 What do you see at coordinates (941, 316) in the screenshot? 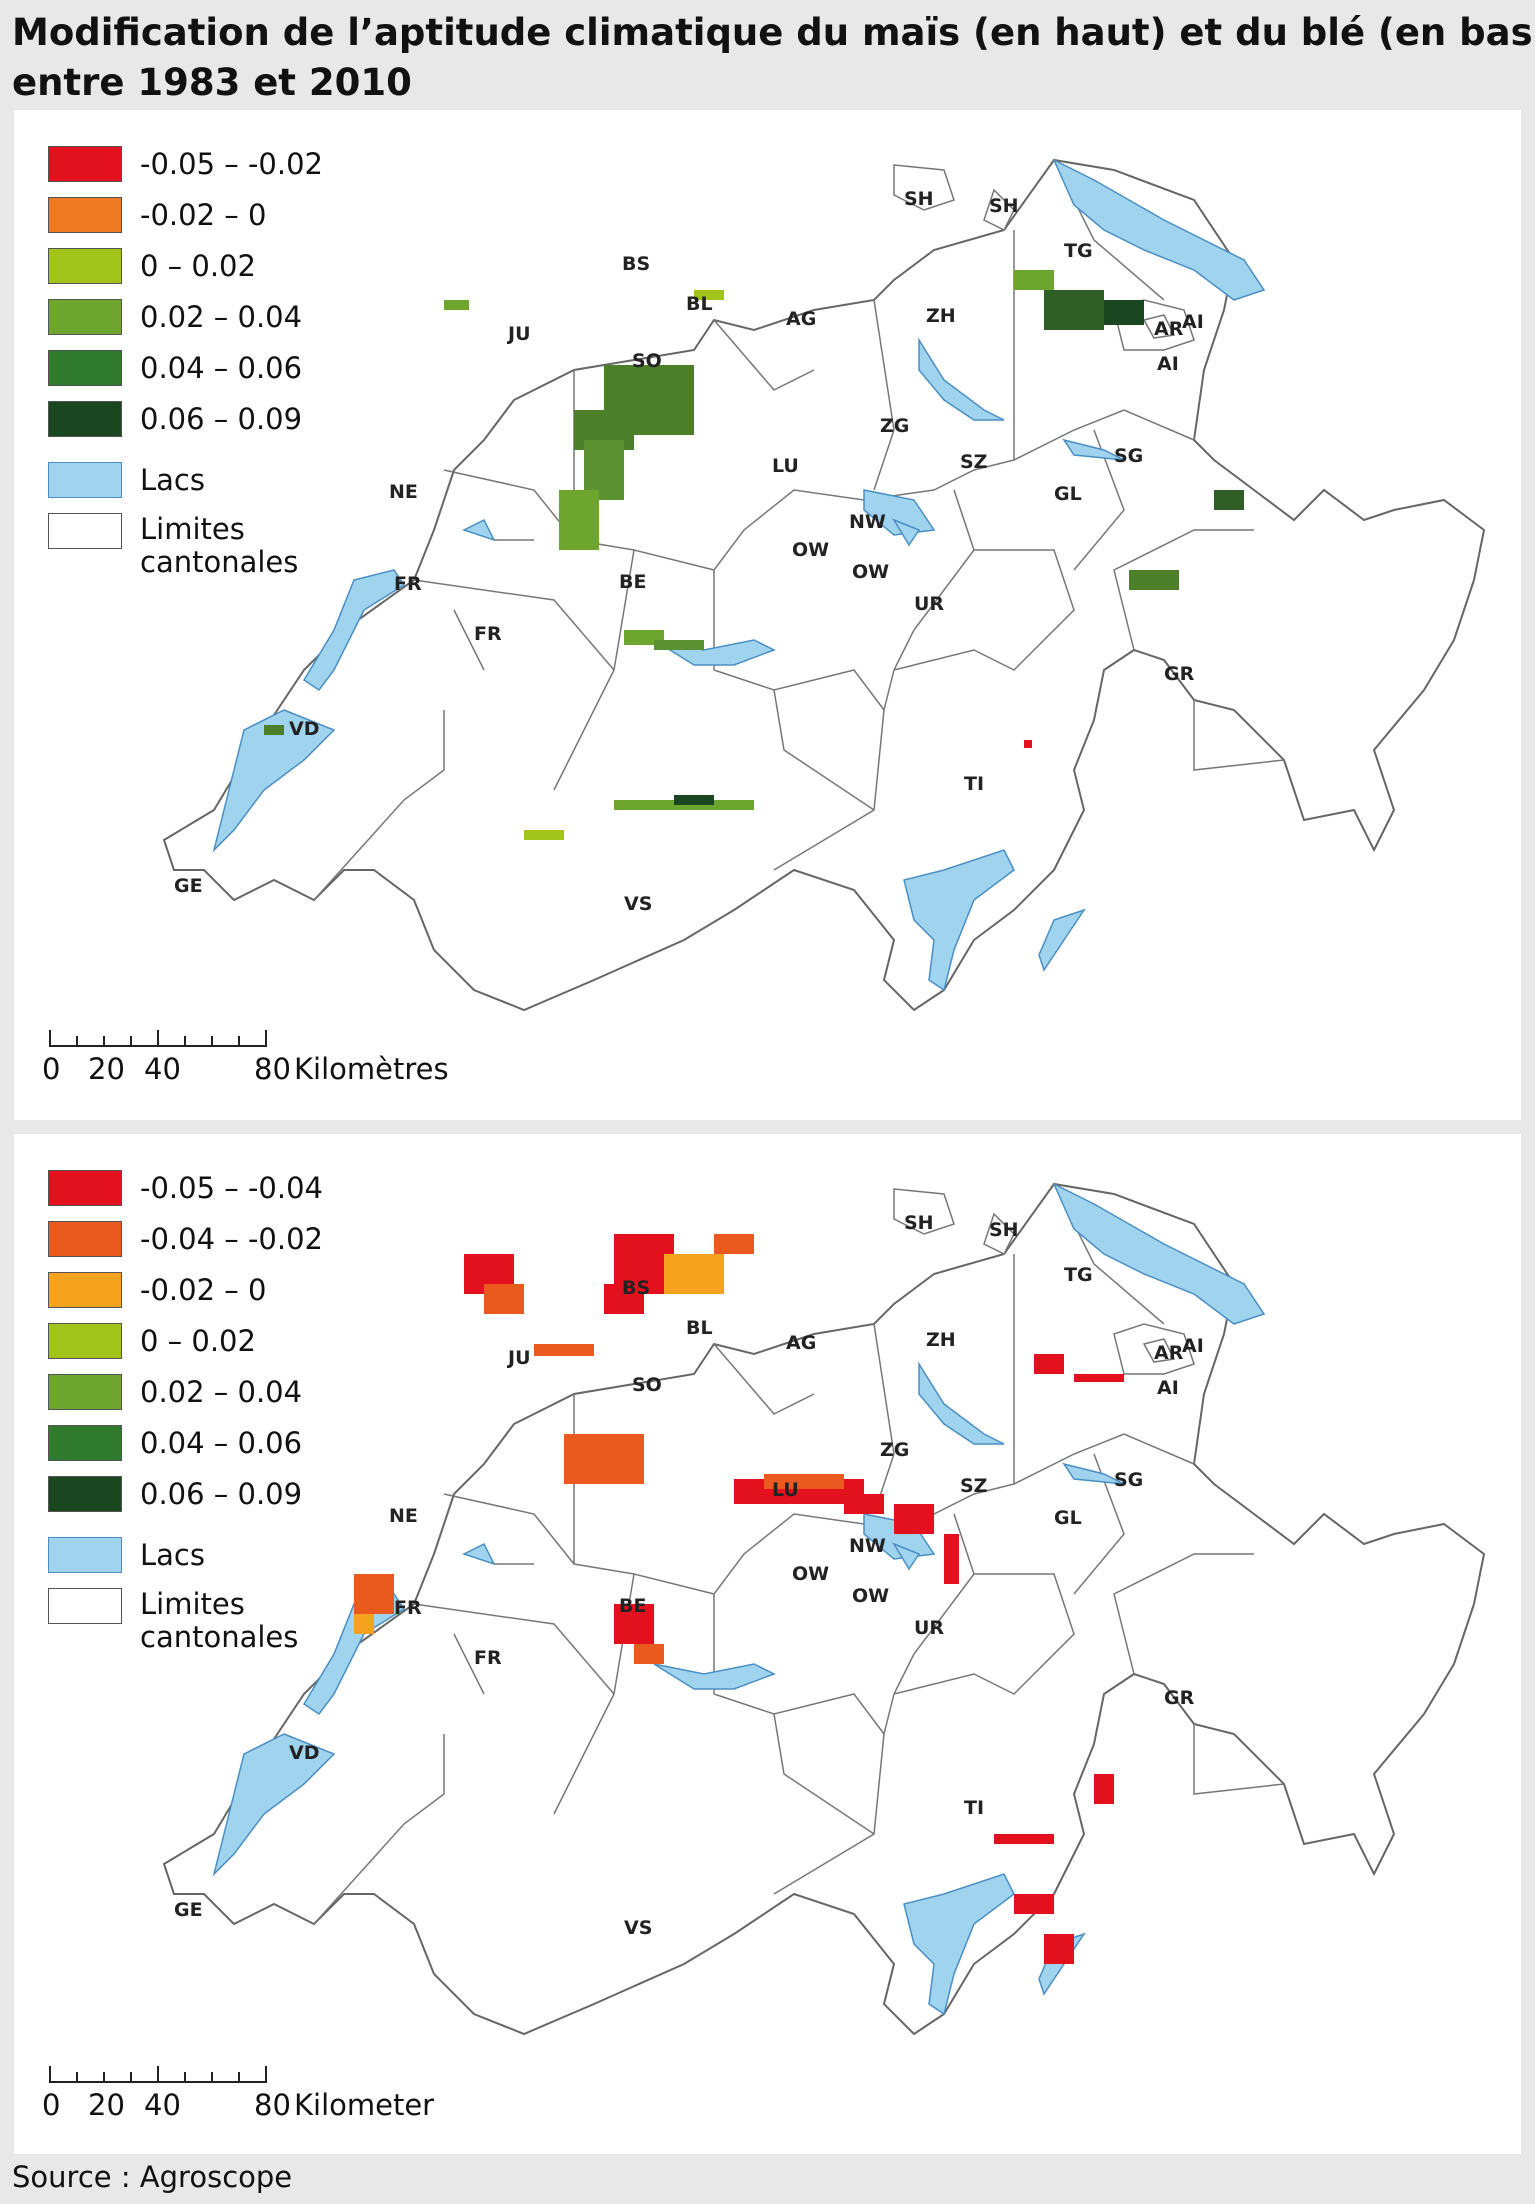
I see `canton-label-zh: ZH` at bounding box center [941, 316].